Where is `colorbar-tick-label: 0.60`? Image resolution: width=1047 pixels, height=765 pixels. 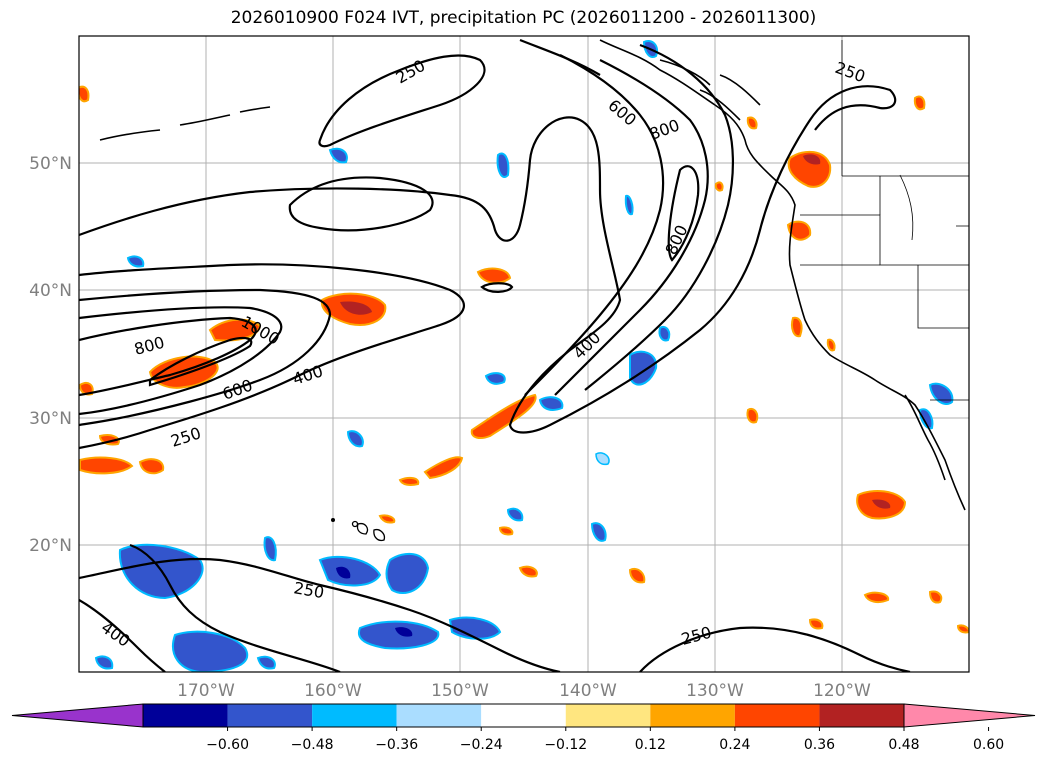 colorbar-tick-label: 0.60 is located at coordinates (988, 745).